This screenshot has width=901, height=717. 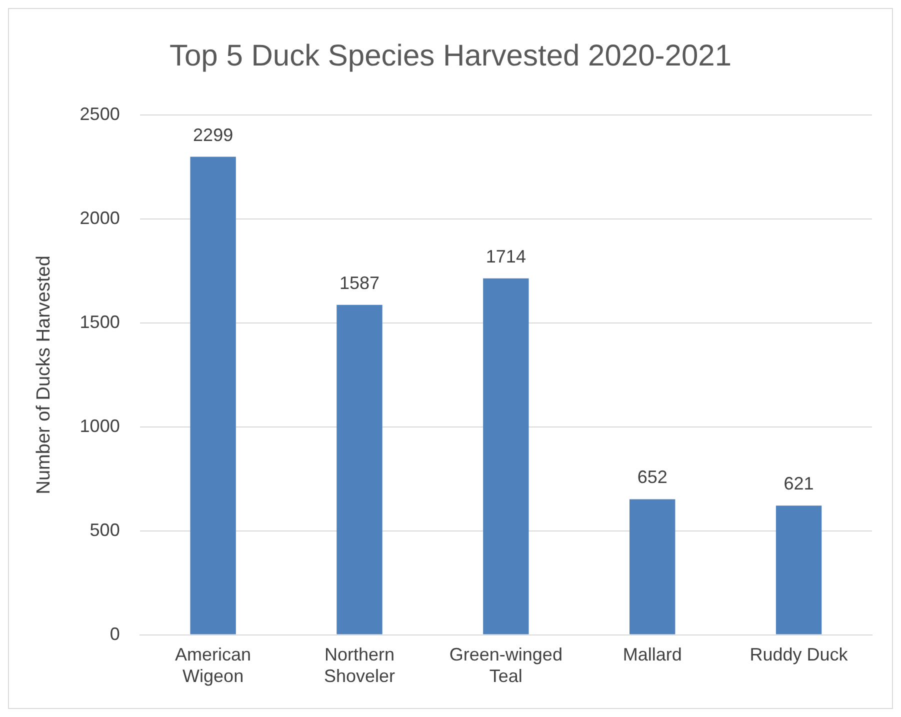 I want to click on data-label: 1587, so click(x=359, y=282).